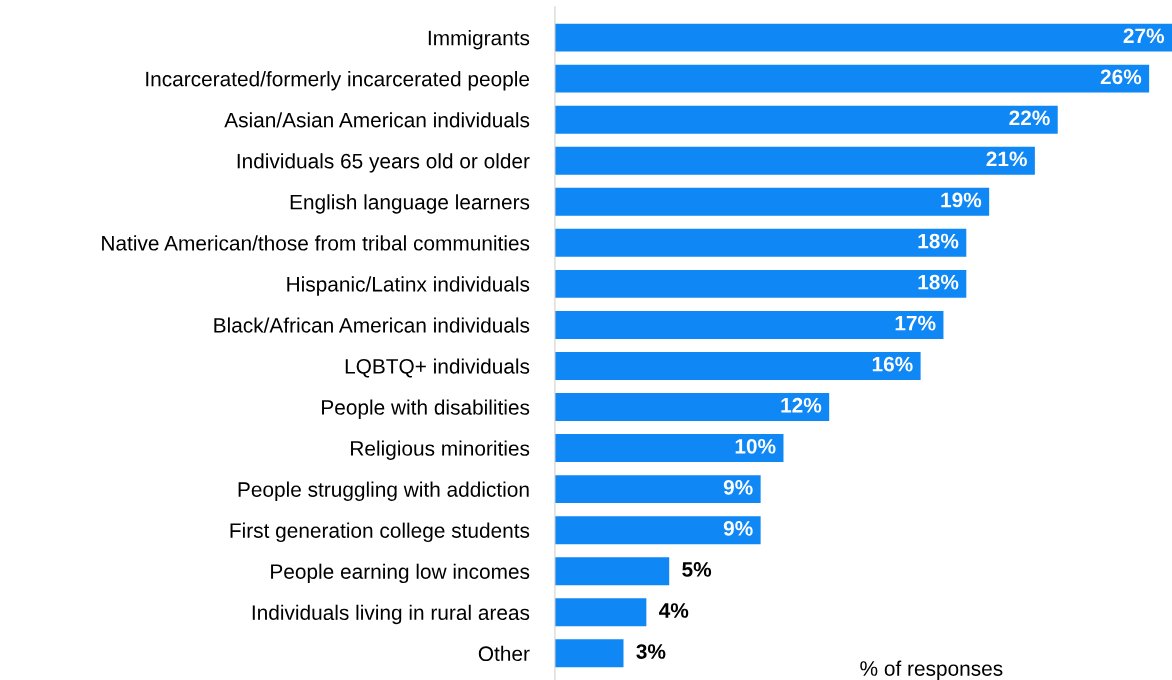 This screenshot has height=680, width=1172. What do you see at coordinates (391, 614) in the screenshot?
I see `y-tick-label: Individuals living in rural areas` at bounding box center [391, 614].